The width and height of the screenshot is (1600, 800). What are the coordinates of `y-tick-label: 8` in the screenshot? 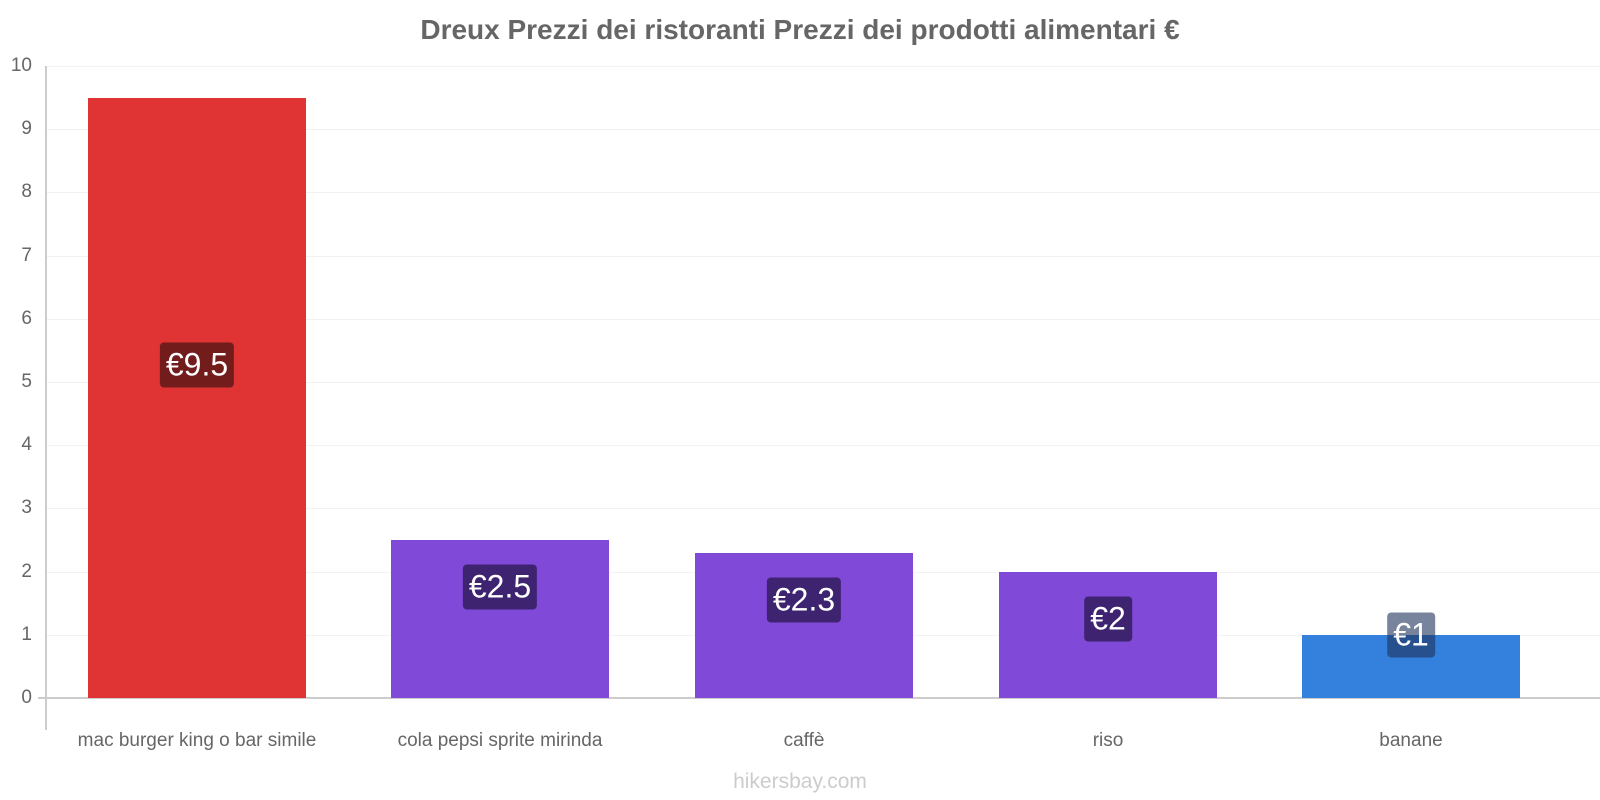 It's located at (26, 192).